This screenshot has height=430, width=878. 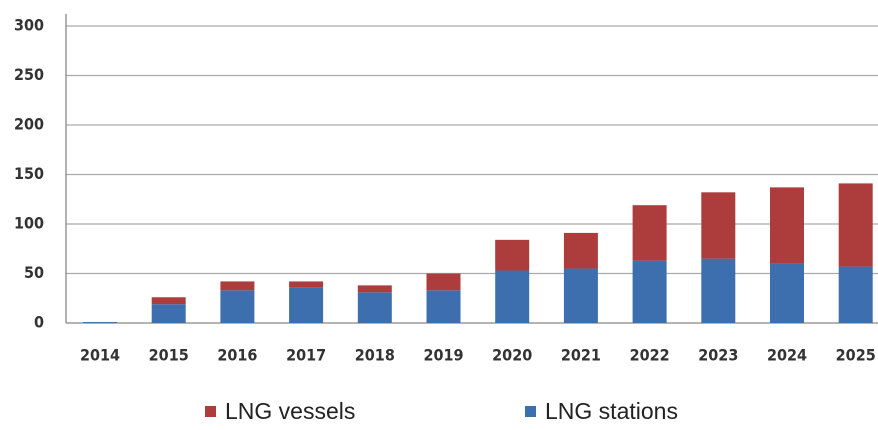 I want to click on legend-label: LNG stations, so click(x=611, y=411).